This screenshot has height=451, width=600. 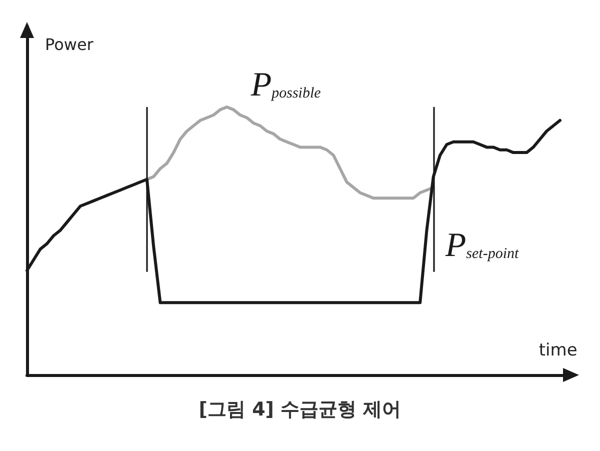 I want to click on y-axis-title: Power, so click(x=69, y=44).